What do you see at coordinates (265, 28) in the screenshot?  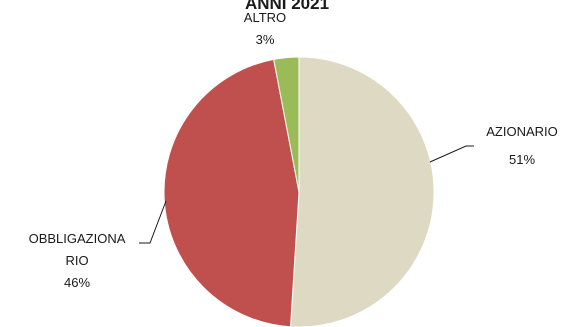 I see `data-label-altro: ALTRO 3%` at bounding box center [265, 28].